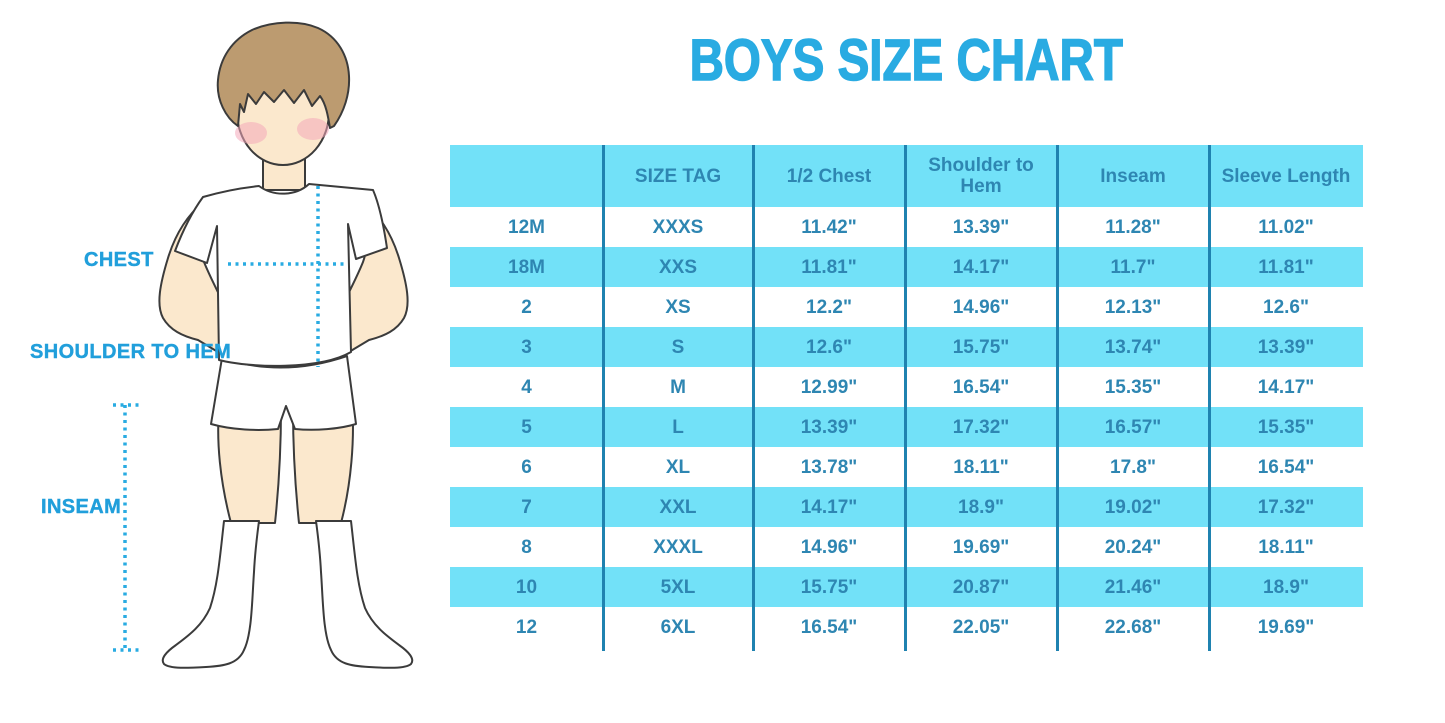 The image size is (1445, 723). I want to click on inseam-cell: 16.57", so click(1133, 427).